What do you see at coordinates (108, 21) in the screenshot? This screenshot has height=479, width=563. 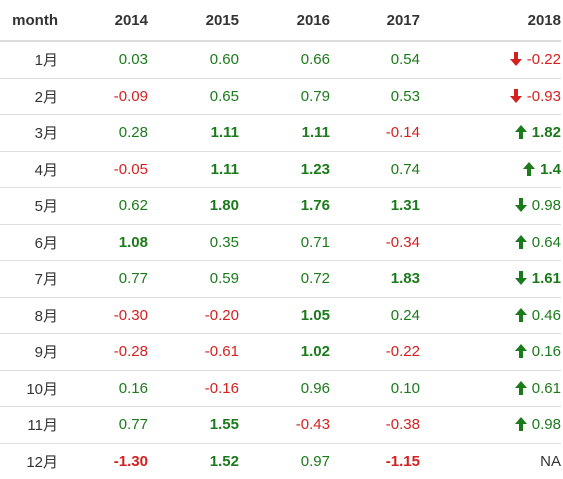 I see `column-header-2014: 2014` at bounding box center [108, 21].